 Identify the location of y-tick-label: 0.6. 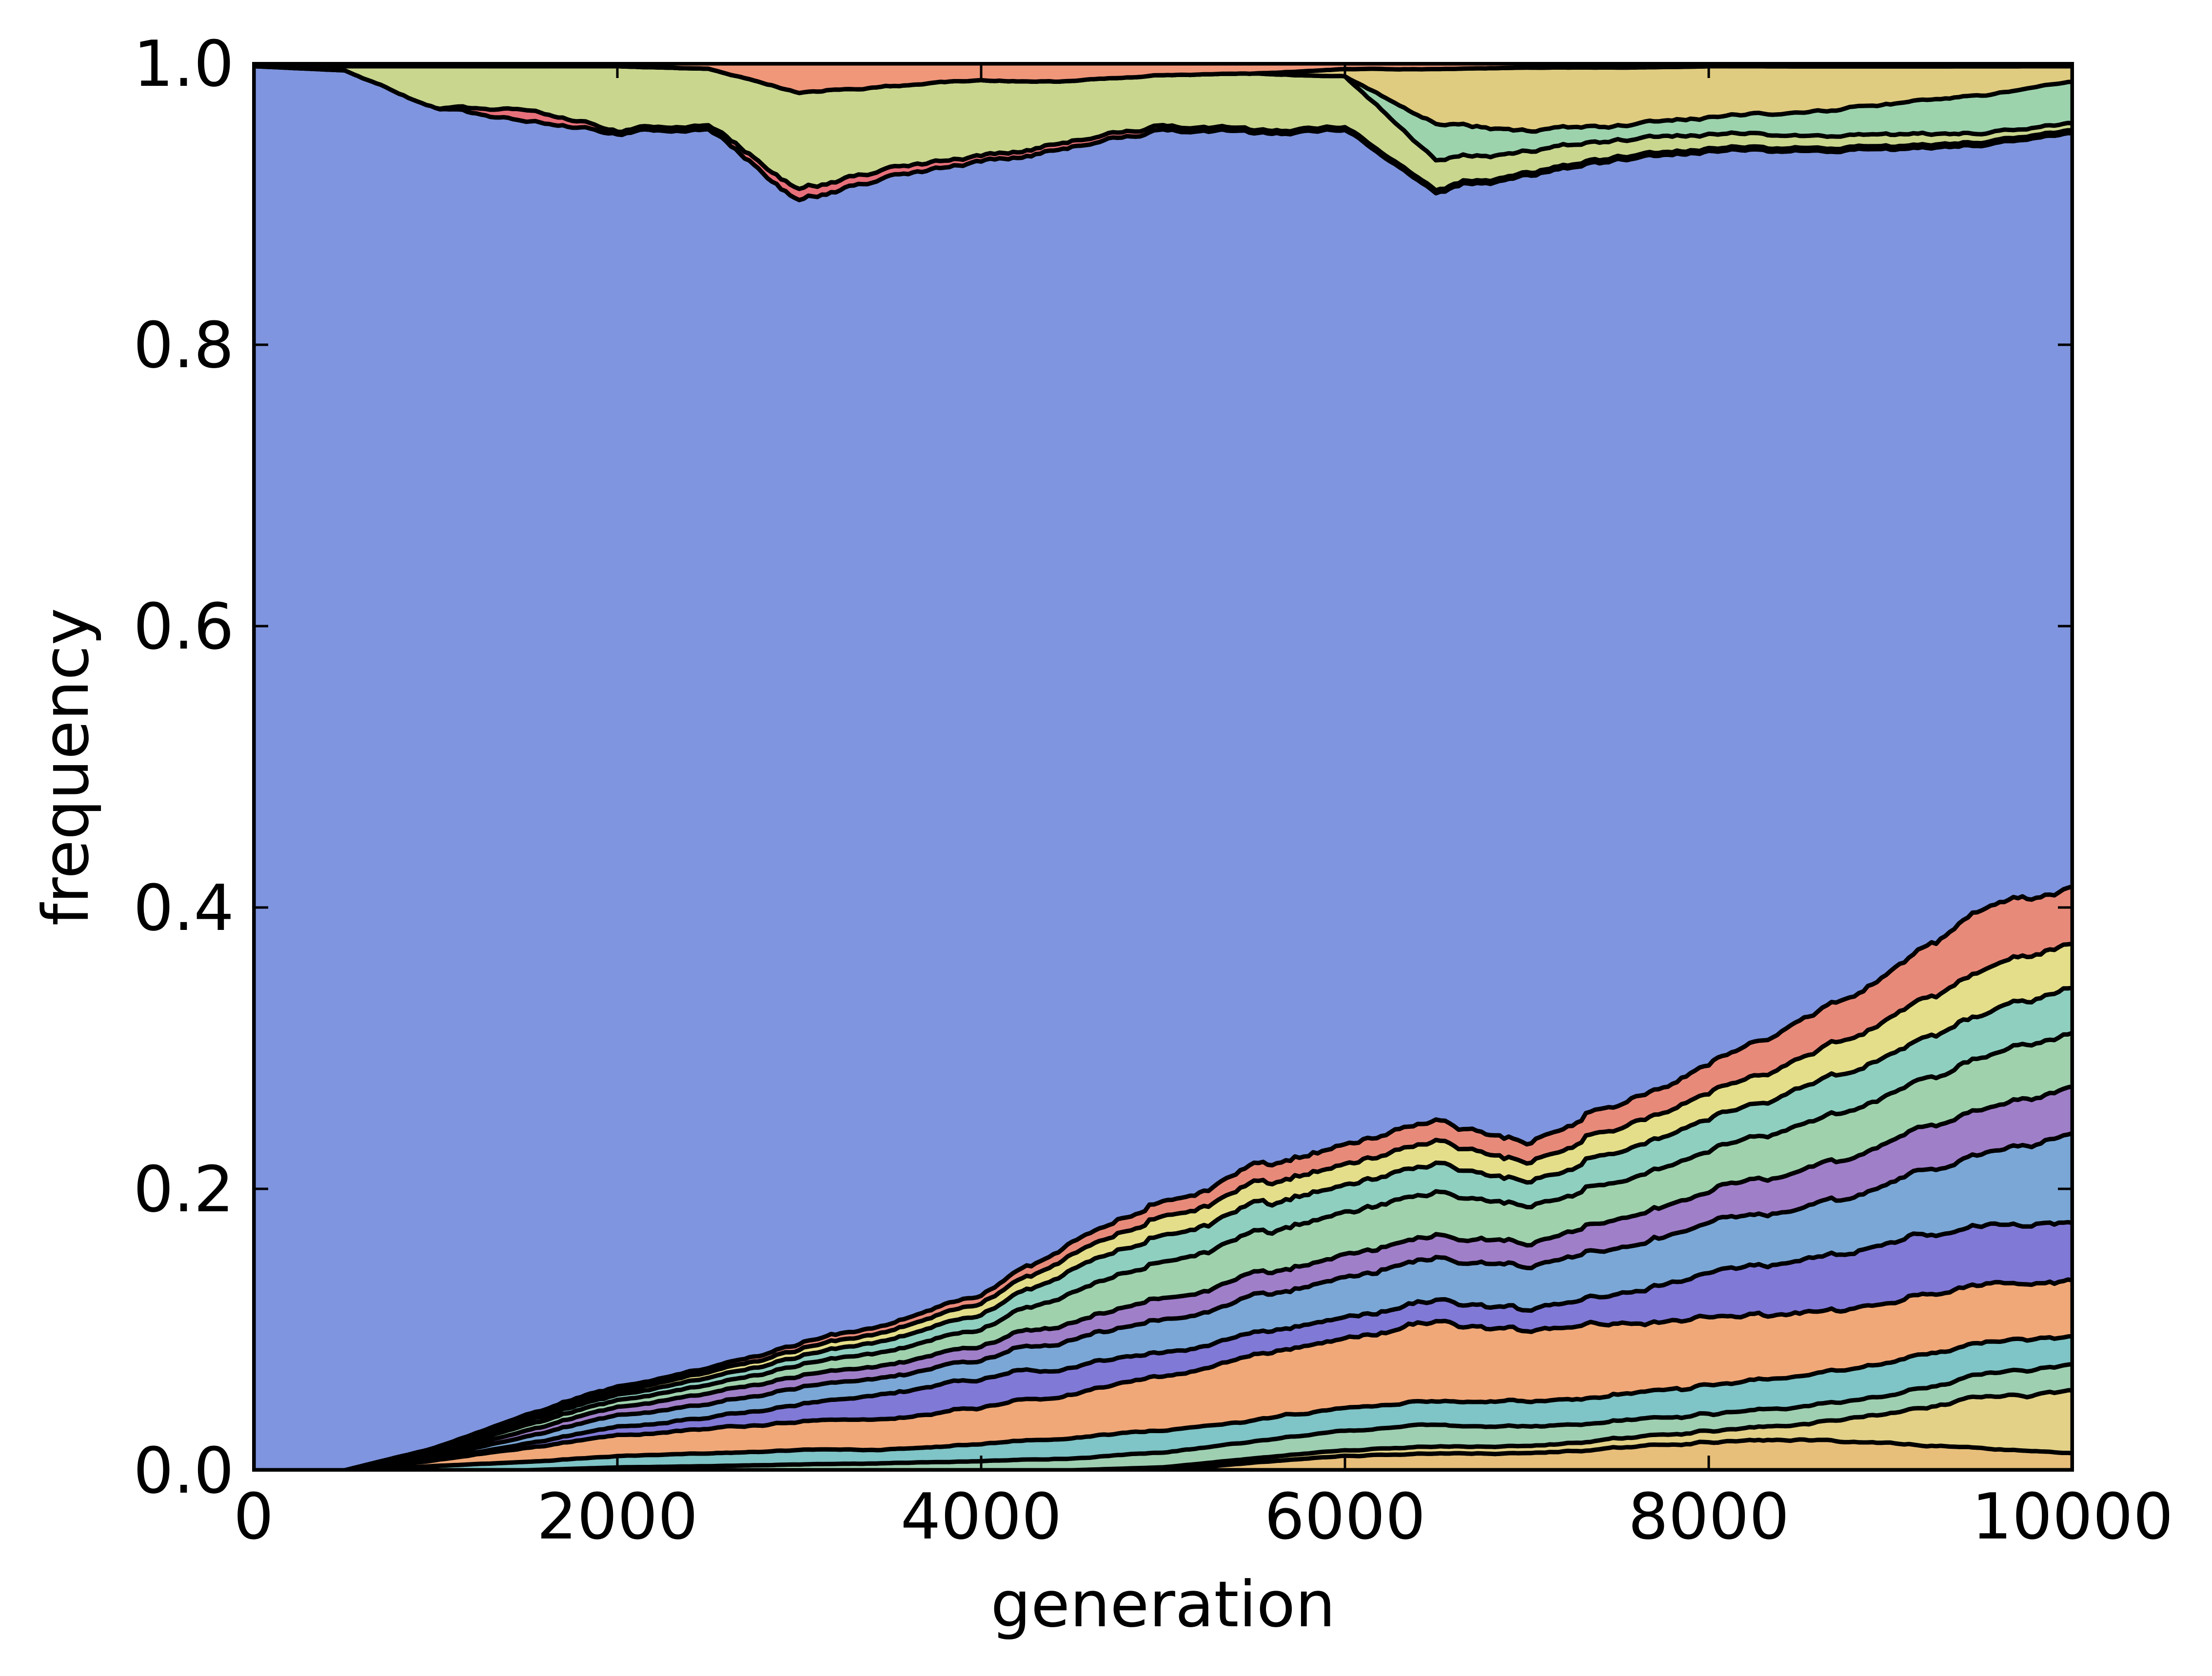
(183, 627).